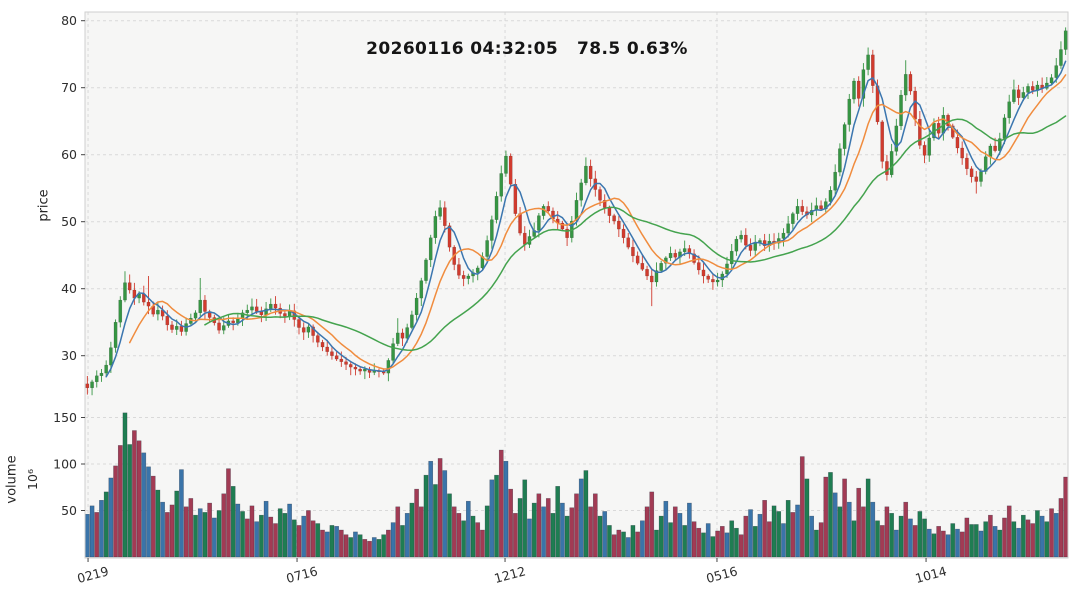 This screenshot has height=598, width=1073. What do you see at coordinates (302, 574) in the screenshot?
I see `x-tick-label: 0716` at bounding box center [302, 574].